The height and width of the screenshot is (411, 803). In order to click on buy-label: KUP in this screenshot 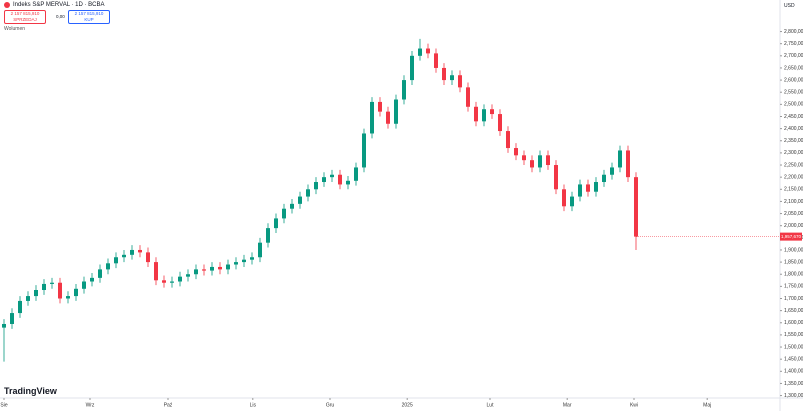, I will do `click(89, 19)`.